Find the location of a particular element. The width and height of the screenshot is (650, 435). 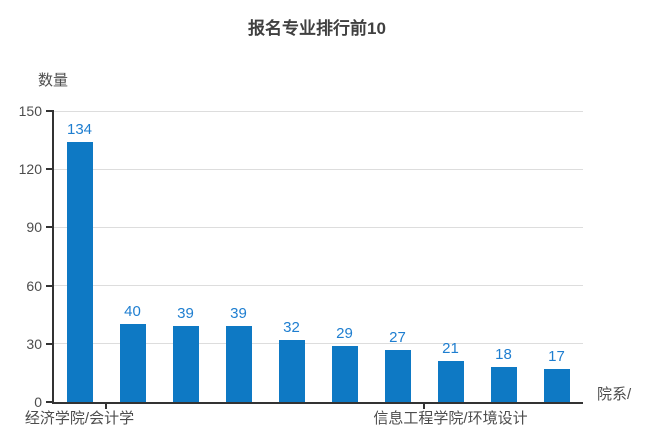

y-axis-line is located at coordinates (53, 256).